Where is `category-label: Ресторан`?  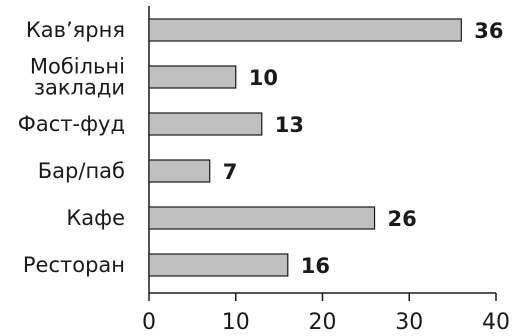 category-label: Ресторан is located at coordinates (74, 265).